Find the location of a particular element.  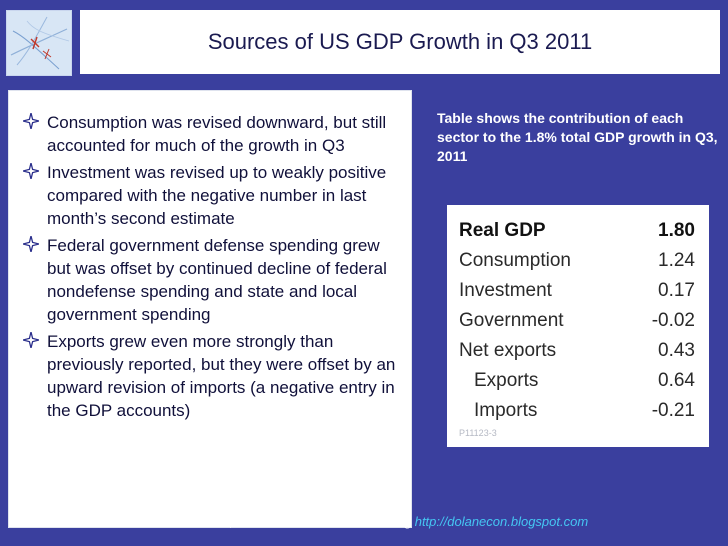

table-row: Exports 0.64 is located at coordinates (578, 381).